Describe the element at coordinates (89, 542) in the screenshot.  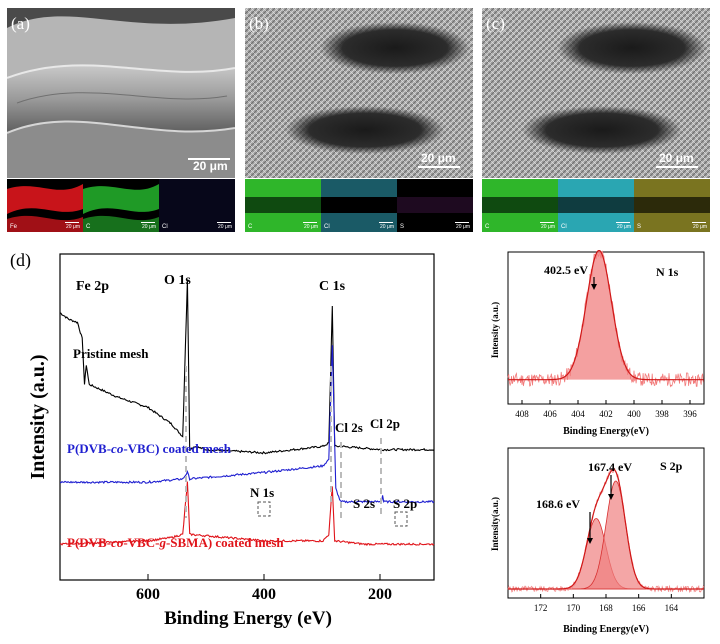
I see `trace-label-sbma-pre: P(DVB-` at that location.